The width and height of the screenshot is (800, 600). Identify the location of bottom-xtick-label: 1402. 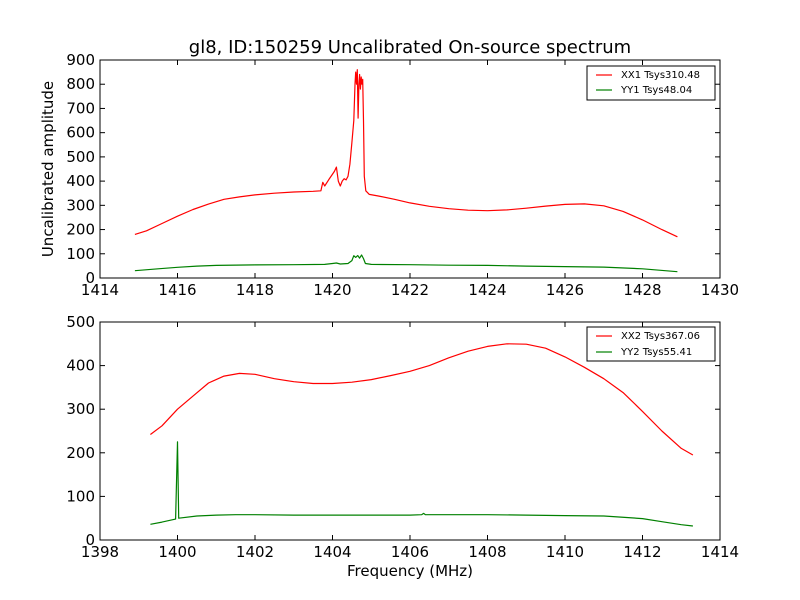
(255, 552).